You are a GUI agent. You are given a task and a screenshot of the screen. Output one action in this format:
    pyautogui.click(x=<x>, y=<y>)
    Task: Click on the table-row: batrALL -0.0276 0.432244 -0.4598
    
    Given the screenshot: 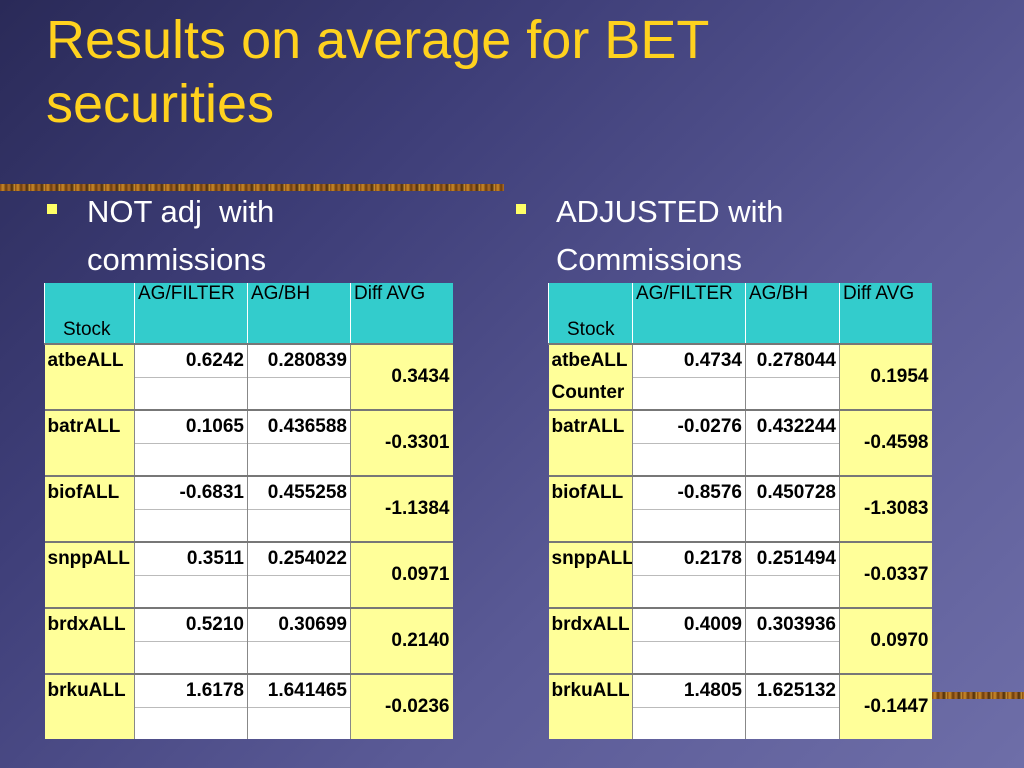 What is the action you would take?
    pyautogui.click(x=740, y=442)
    